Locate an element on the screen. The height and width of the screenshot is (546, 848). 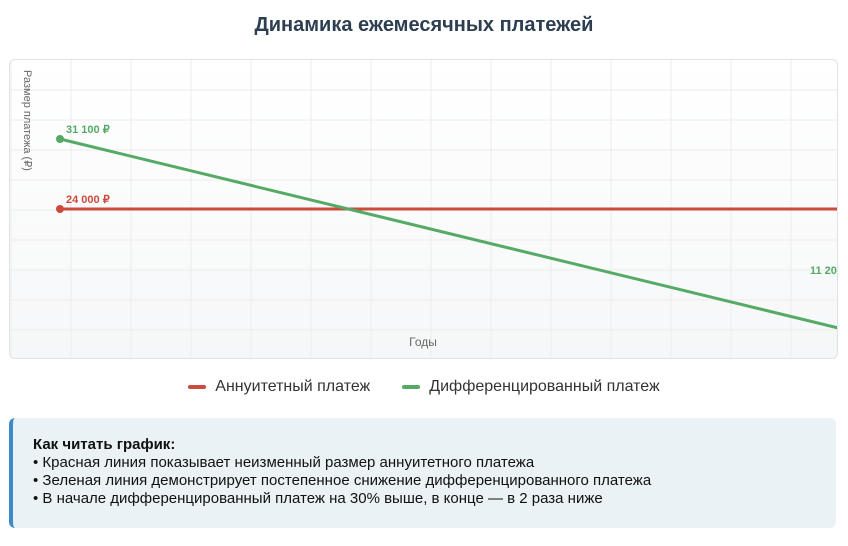
chart-title: Динамика ежемесячных платежей is located at coordinates (424, 25).